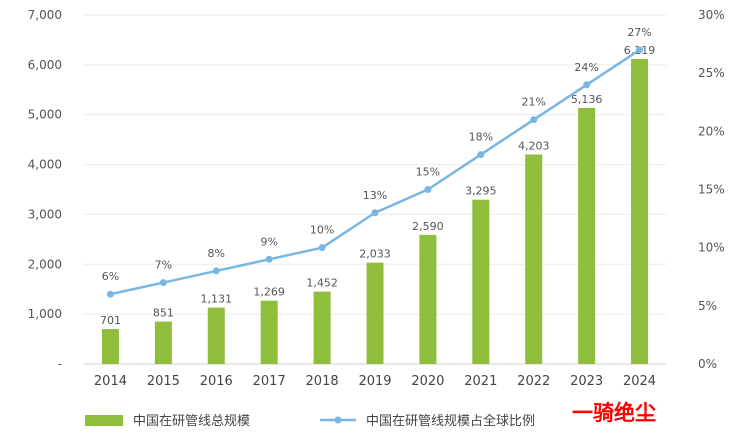 This screenshot has width=743, height=437. Describe the element at coordinates (45, 115) in the screenshot. I see `y-left-tick-label: 5,000` at that location.